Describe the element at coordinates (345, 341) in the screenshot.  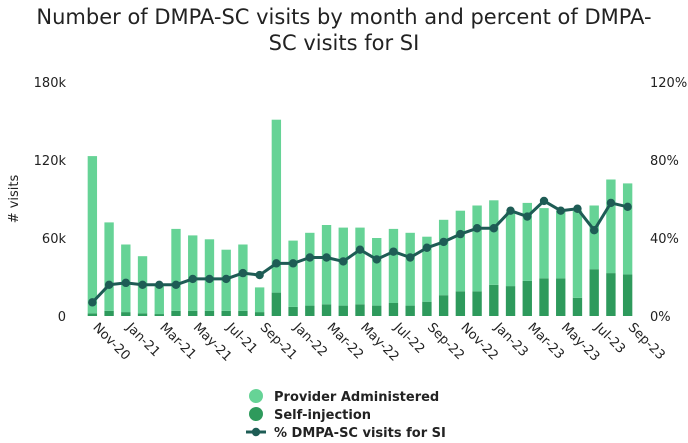
I see `x-tick-label: Mar-22` at that location.